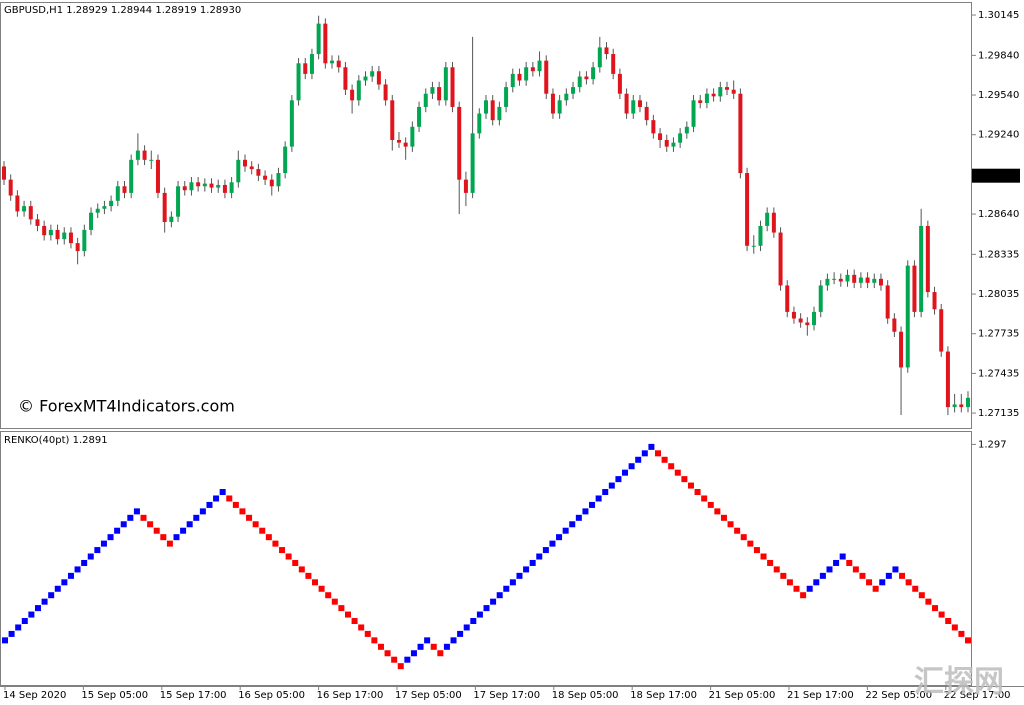 This screenshot has width=1024, height=705. I want to click on y-tick-label: 1.28640, so click(998, 214).